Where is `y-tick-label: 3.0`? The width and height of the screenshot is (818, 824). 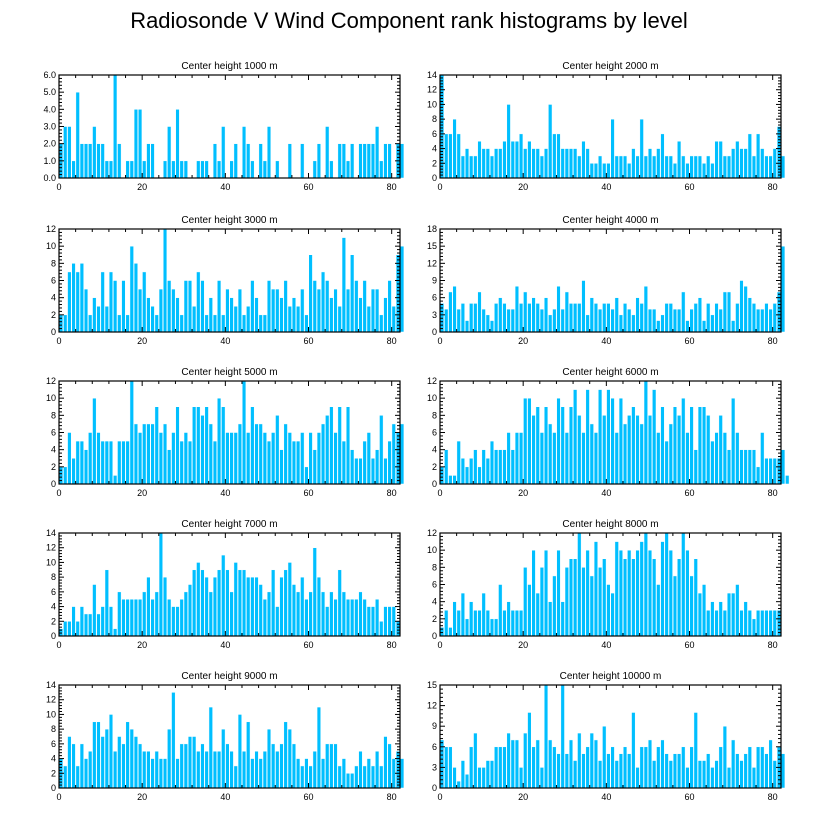 y-tick-label: 3.0 is located at coordinates (49, 127).